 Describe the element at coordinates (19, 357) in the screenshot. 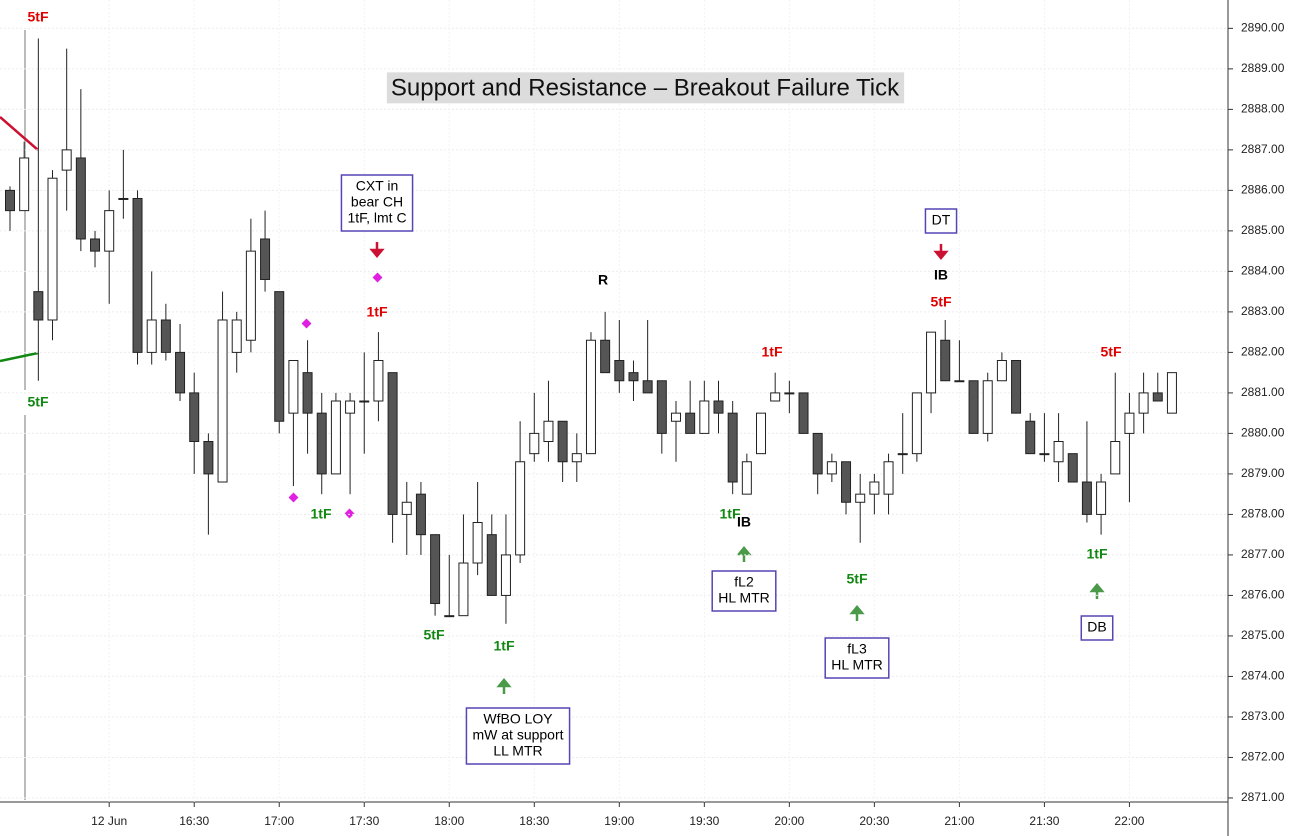

I see `trend-line` at that location.